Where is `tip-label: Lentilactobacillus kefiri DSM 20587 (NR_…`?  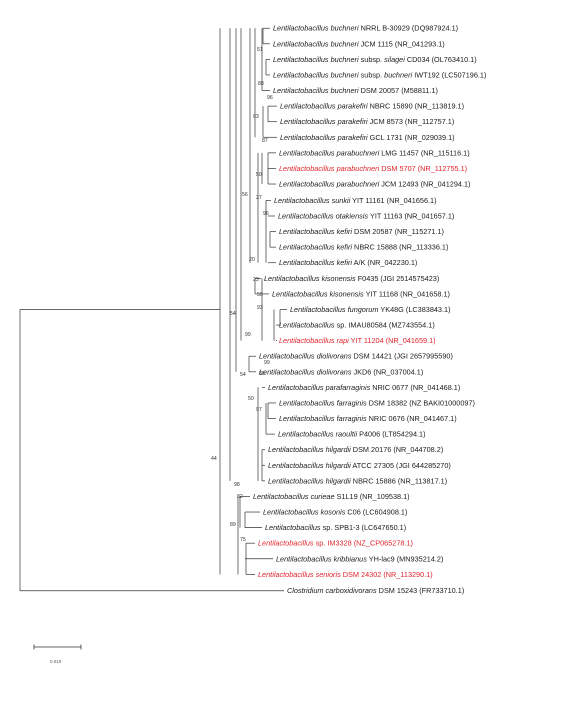 tip-label: Lentilactobacillus kefiri DSM 20587 (NR_… is located at coordinates (361, 231).